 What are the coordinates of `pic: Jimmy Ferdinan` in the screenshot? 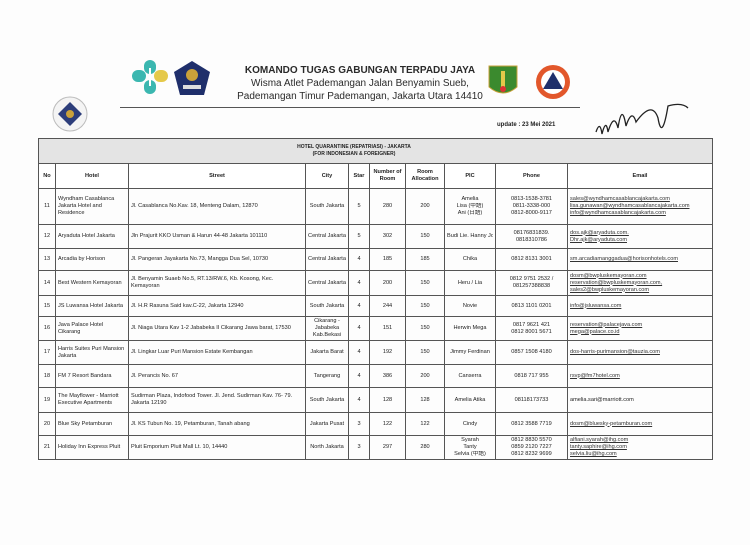 It's located at (470, 352).